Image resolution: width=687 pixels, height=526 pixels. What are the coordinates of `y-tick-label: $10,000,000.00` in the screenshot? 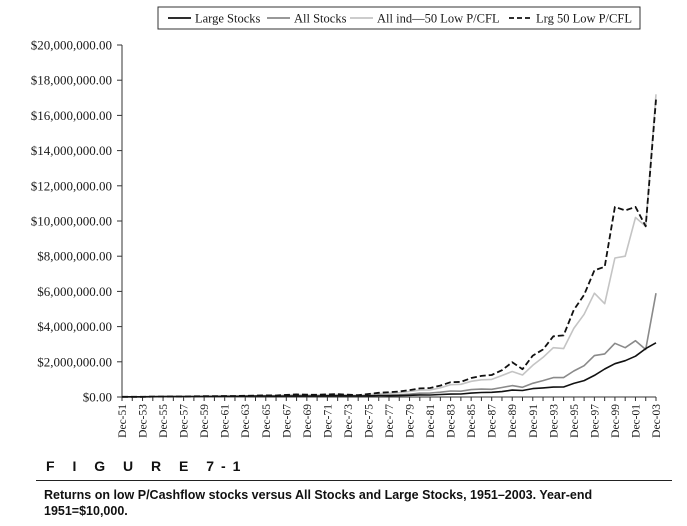 It's located at (71, 221).